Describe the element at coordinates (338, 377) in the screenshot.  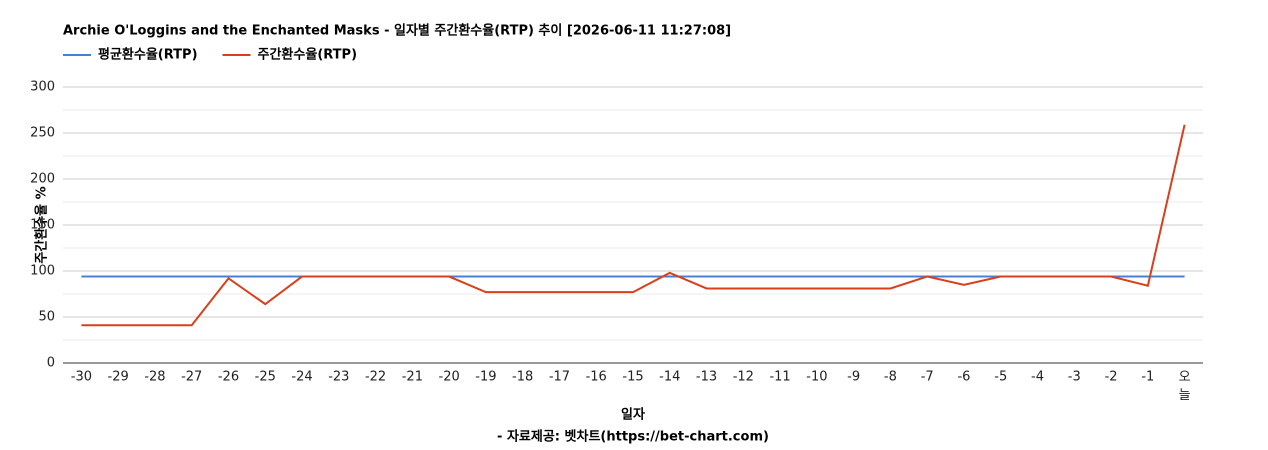
I see `x-tick-label: -23` at that location.